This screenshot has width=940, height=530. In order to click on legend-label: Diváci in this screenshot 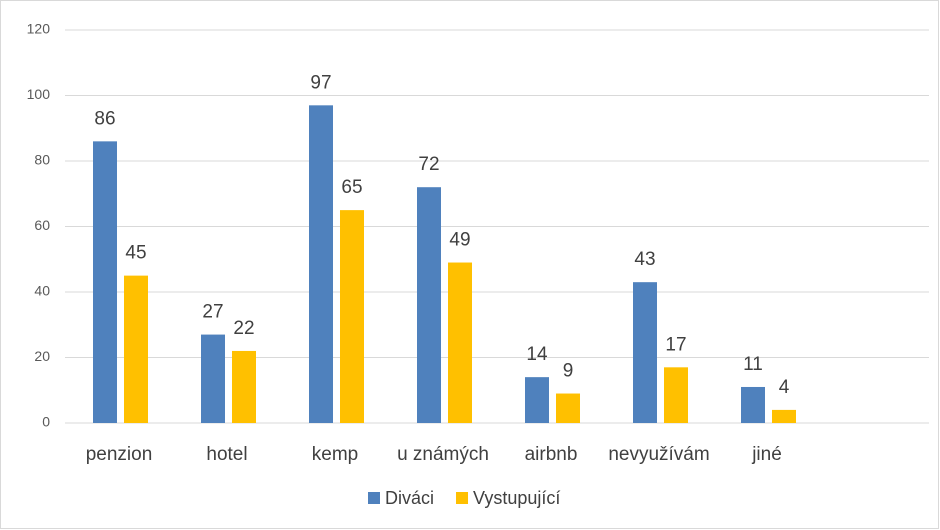, I will do `click(409, 498)`.